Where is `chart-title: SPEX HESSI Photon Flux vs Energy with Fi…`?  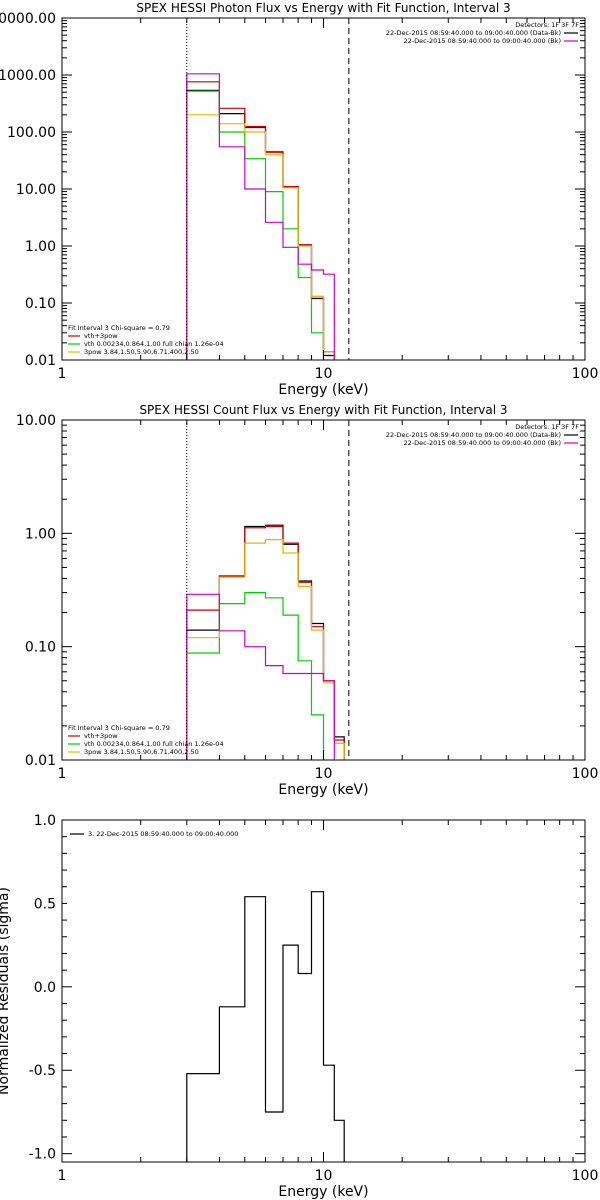
chart-title: SPEX HESSI Photon Flux vs Energy with Fi… is located at coordinates (323, 8).